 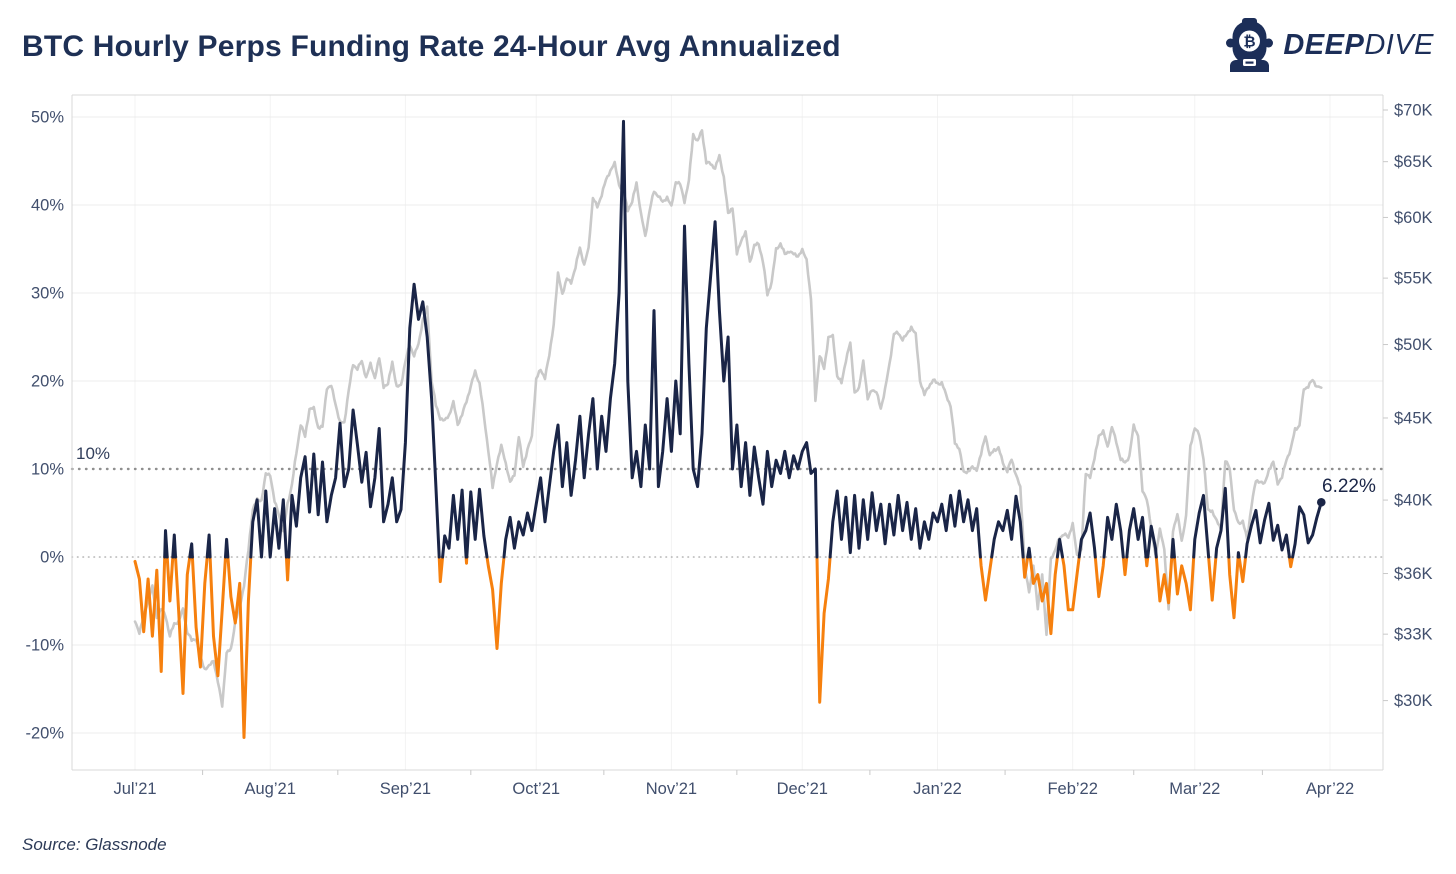 What do you see at coordinates (93, 453) in the screenshot?
I see `ref-line-10pct-label: 10%` at bounding box center [93, 453].